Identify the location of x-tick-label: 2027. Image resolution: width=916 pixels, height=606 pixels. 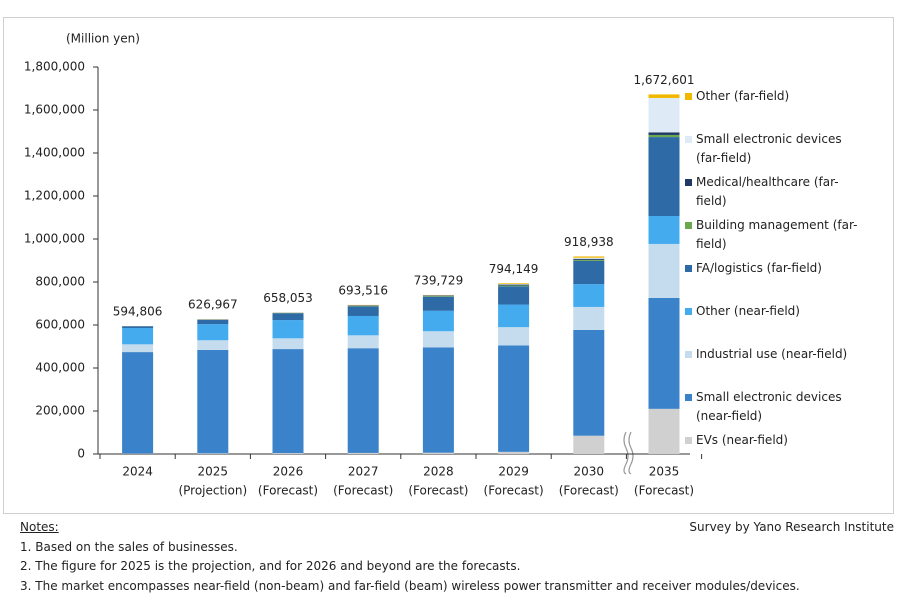
(363, 472).